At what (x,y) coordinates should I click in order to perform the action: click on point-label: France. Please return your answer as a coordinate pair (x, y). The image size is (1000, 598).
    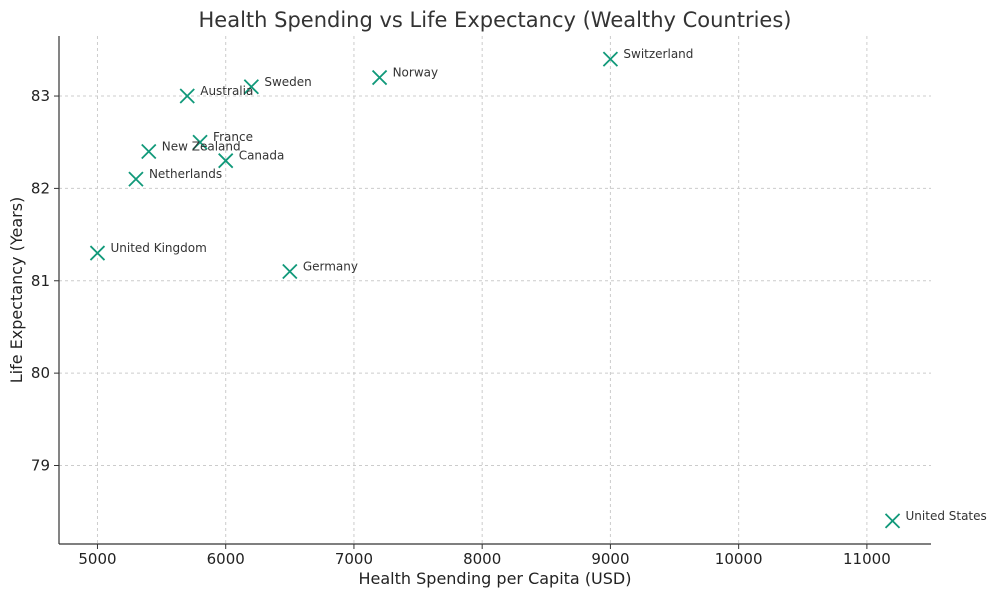
    Looking at the image, I should click on (233, 137).